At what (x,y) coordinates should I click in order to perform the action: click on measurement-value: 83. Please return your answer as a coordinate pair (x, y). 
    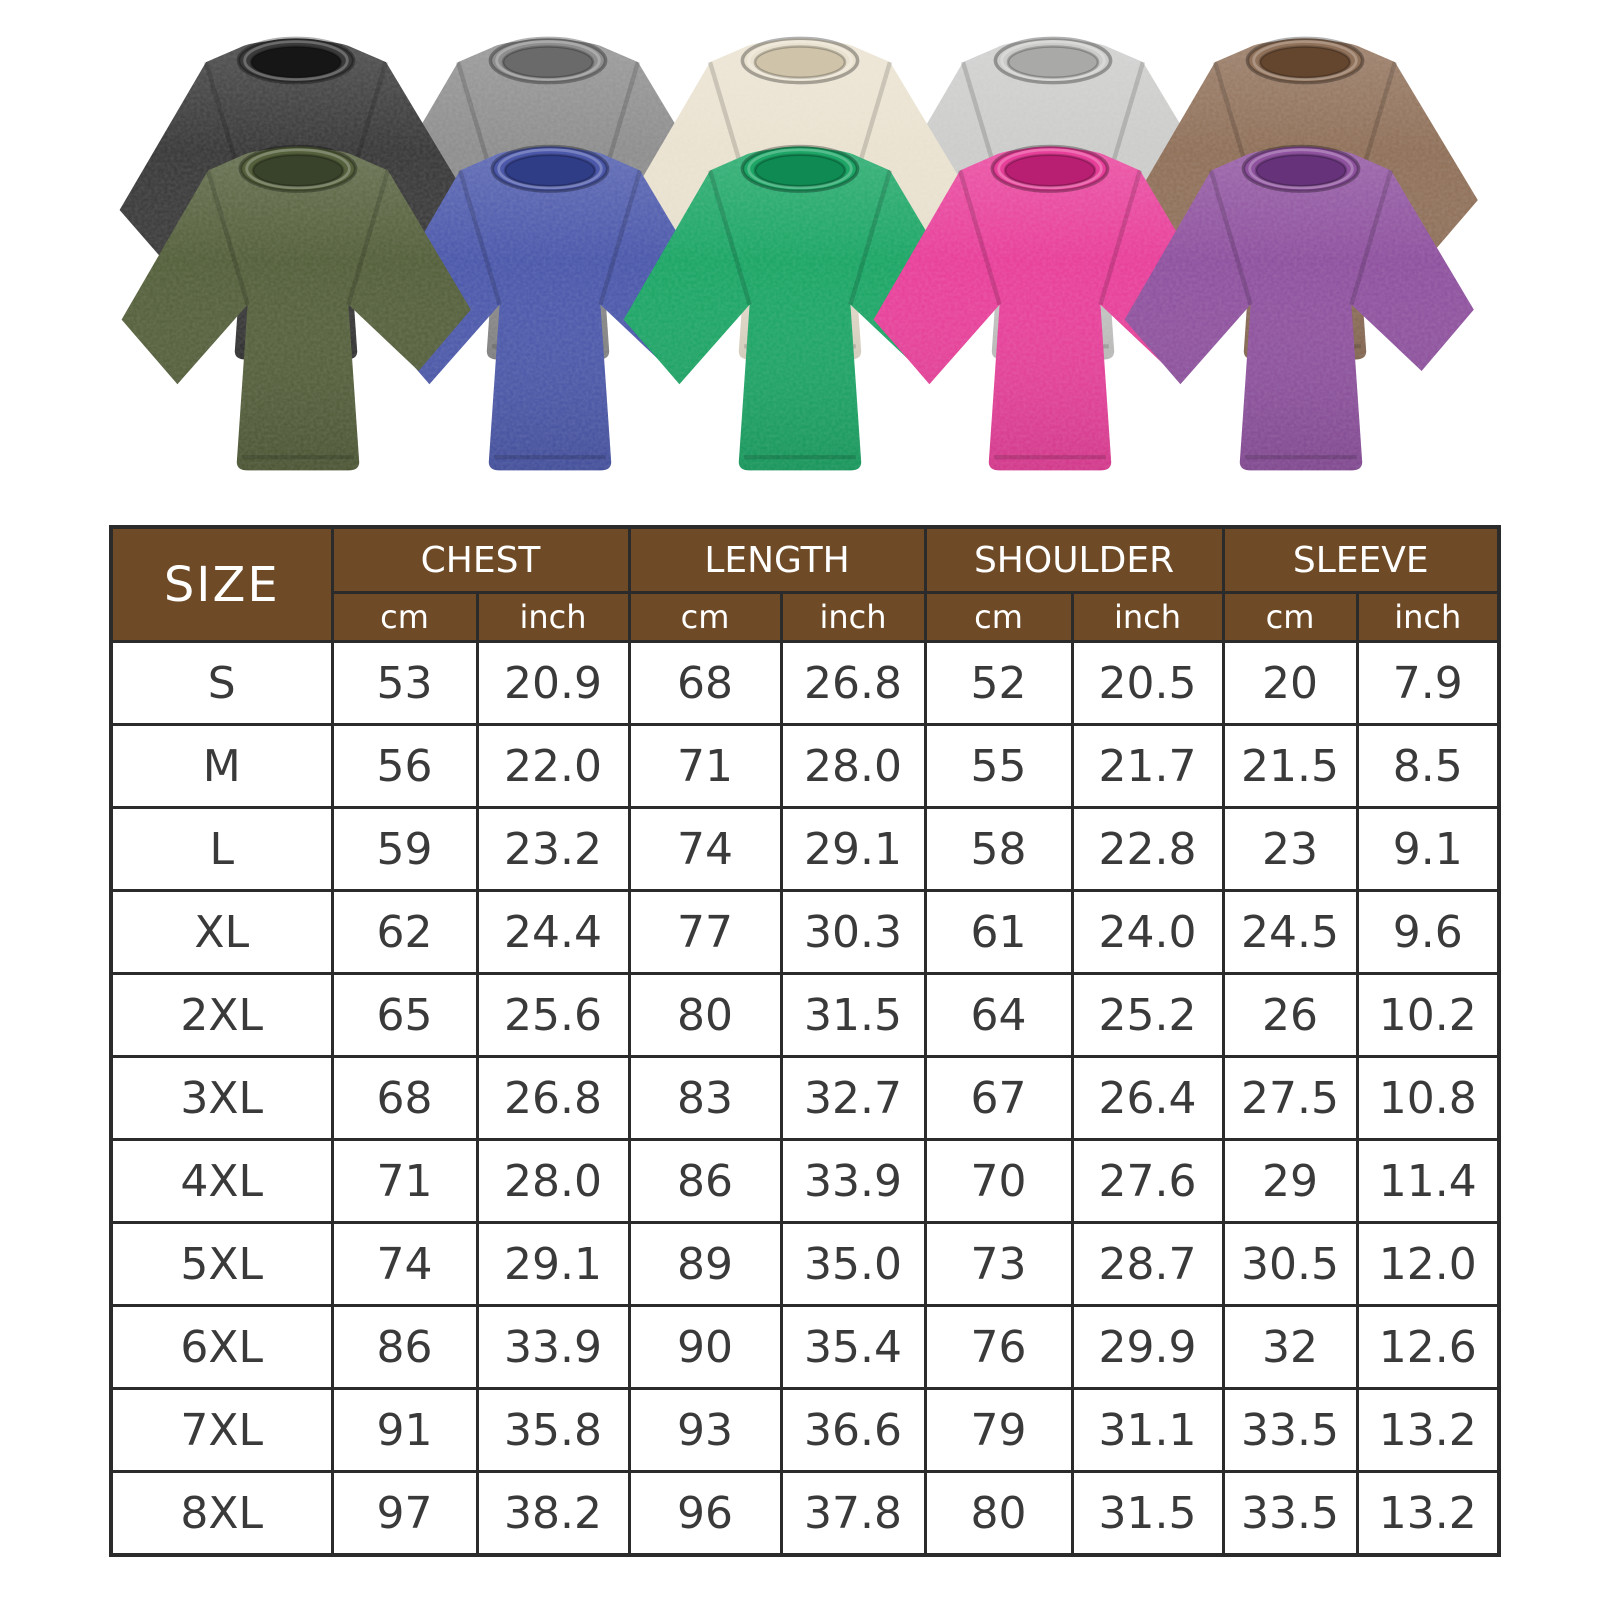
    Looking at the image, I should click on (705, 1098).